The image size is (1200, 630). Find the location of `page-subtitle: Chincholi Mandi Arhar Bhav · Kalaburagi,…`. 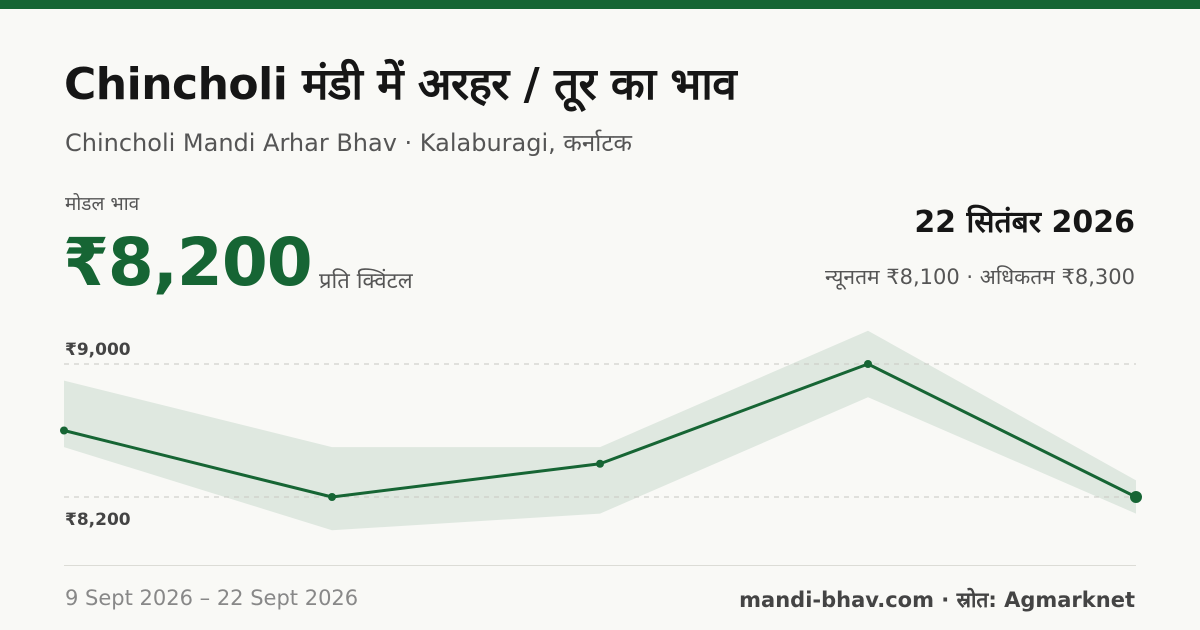

page-subtitle: Chincholi Mandi Arhar Bhav · Kalaburagi,… is located at coordinates (348, 143).